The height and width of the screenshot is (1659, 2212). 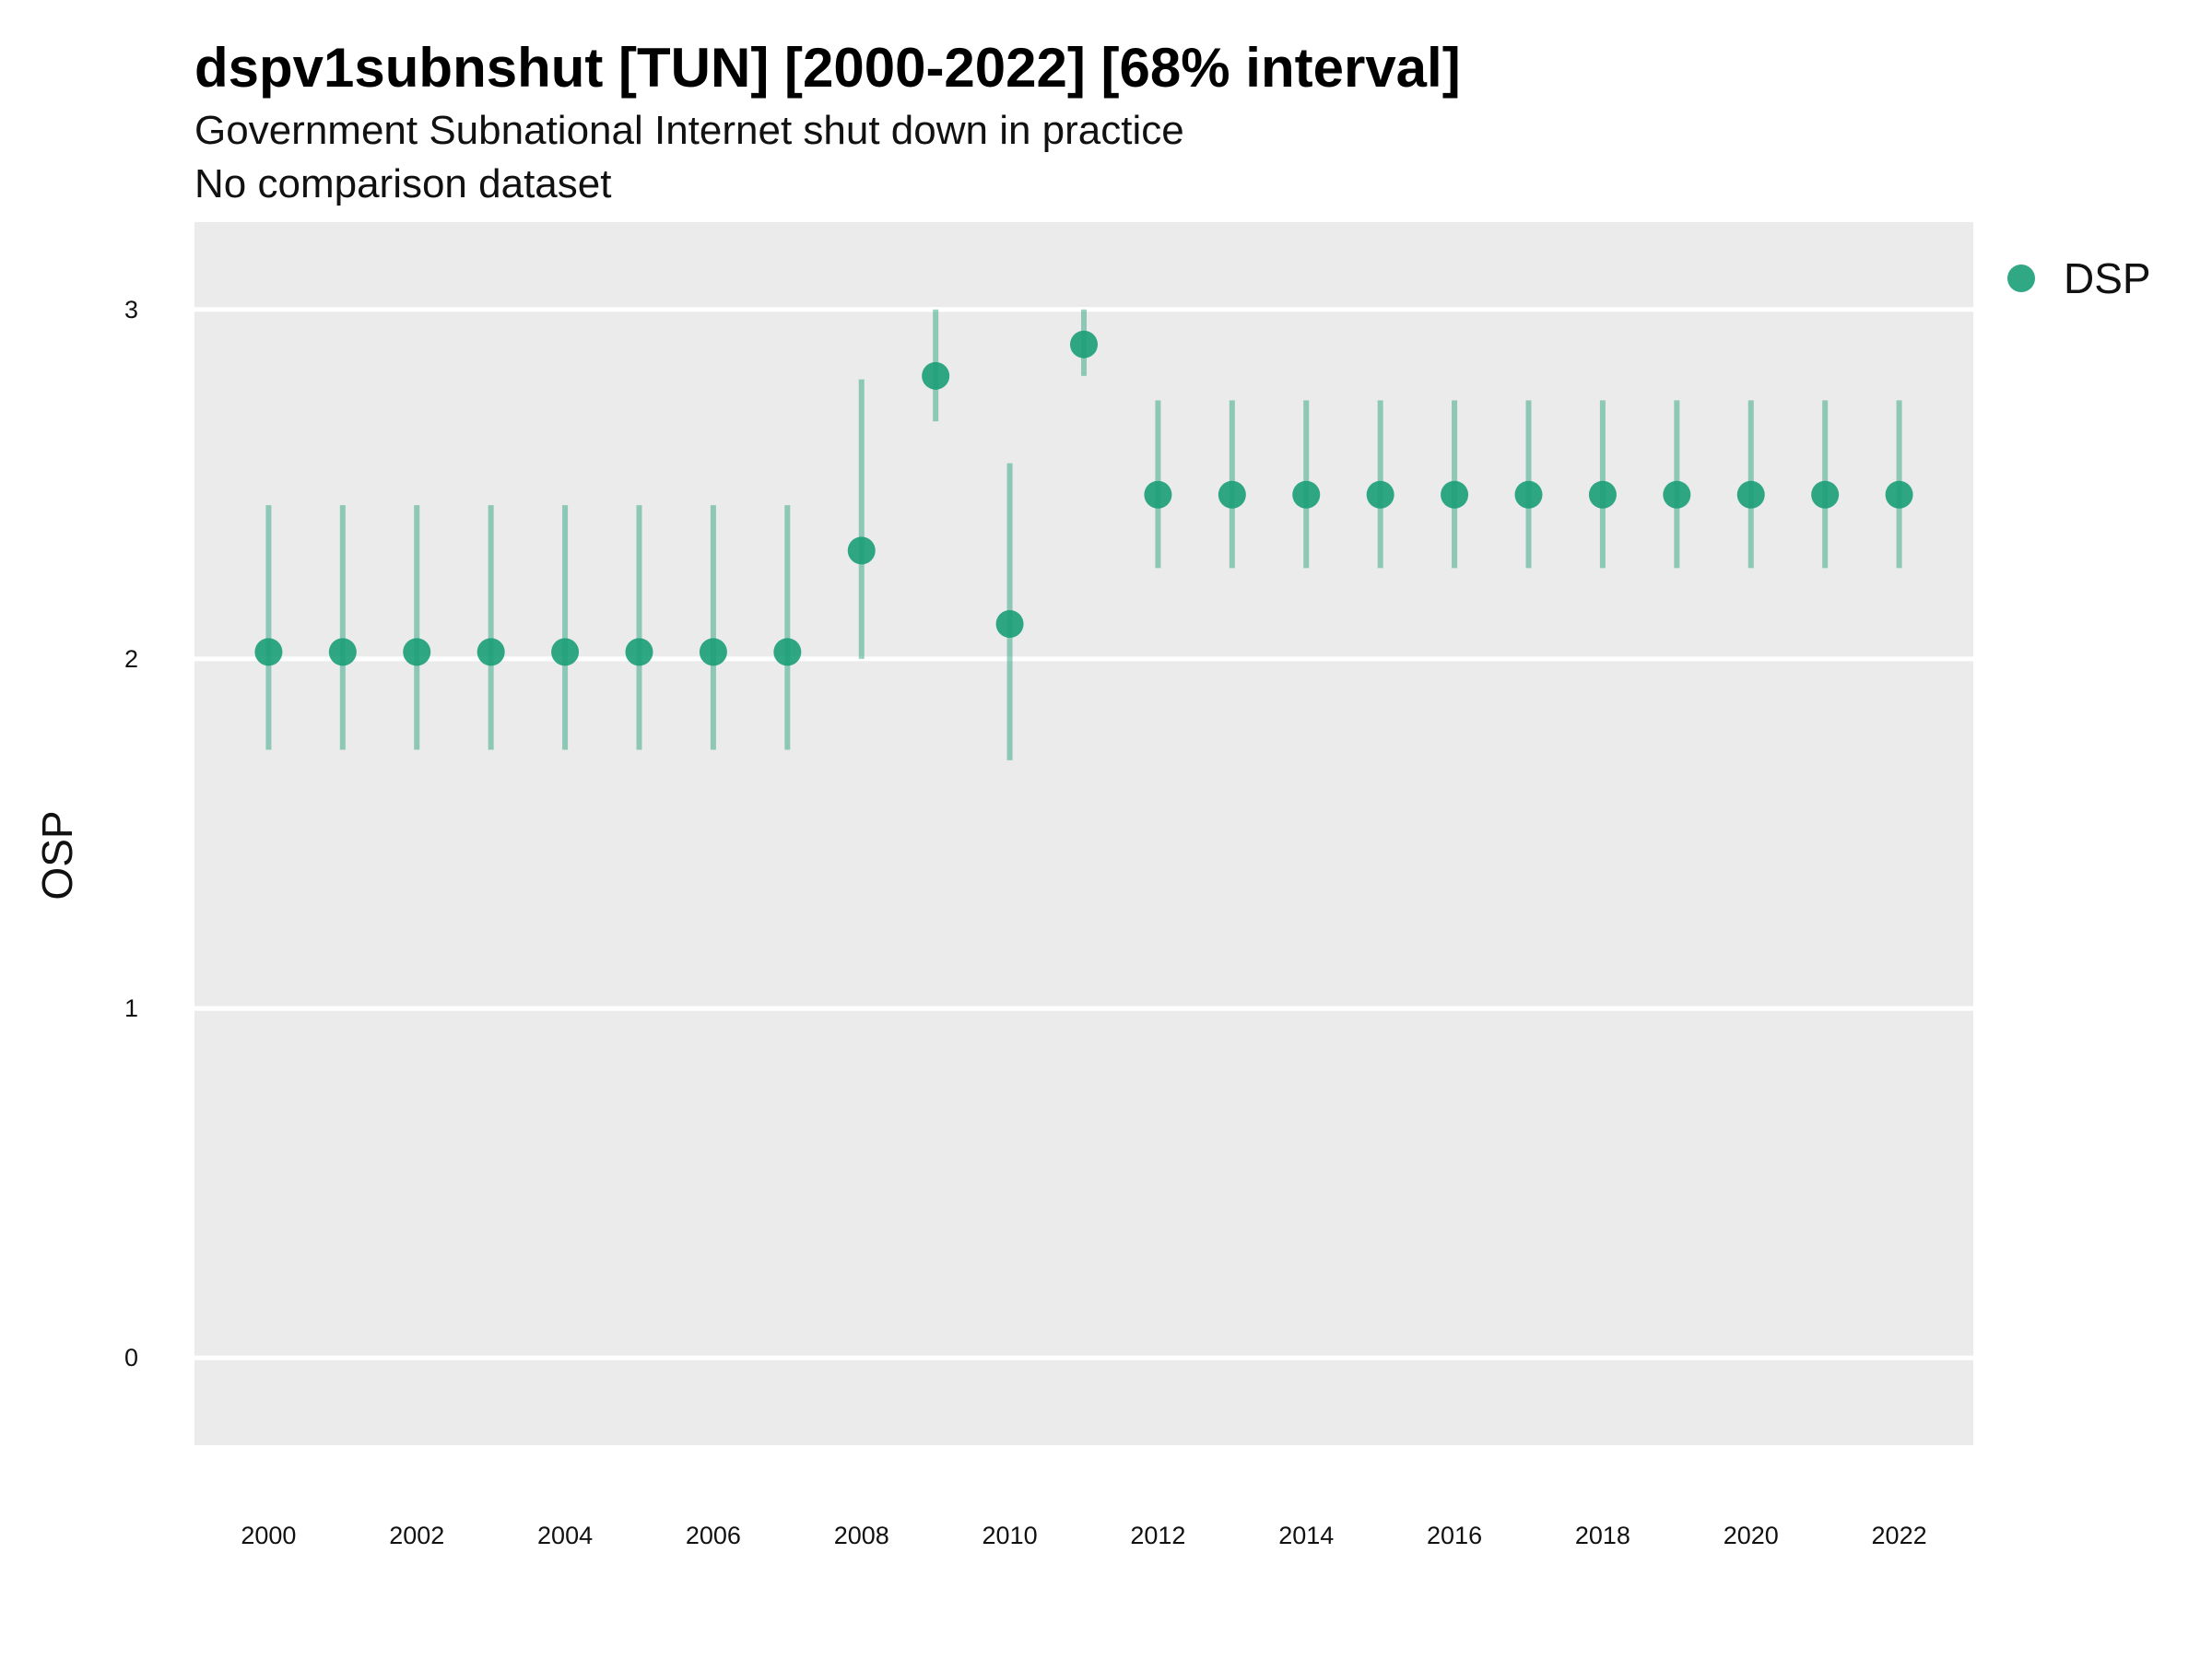 I want to click on legend: DSP, so click(x=2079, y=278).